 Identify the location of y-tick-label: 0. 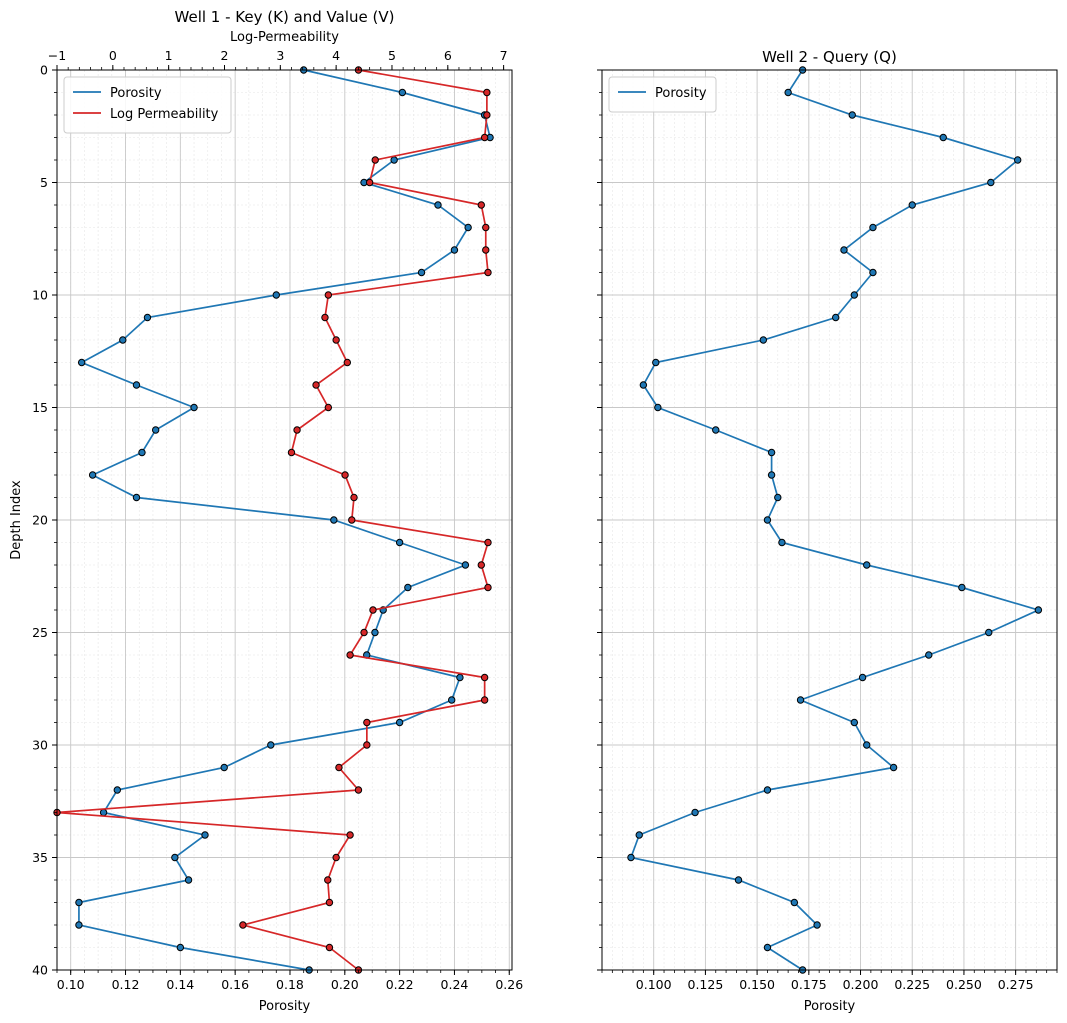
(44, 70).